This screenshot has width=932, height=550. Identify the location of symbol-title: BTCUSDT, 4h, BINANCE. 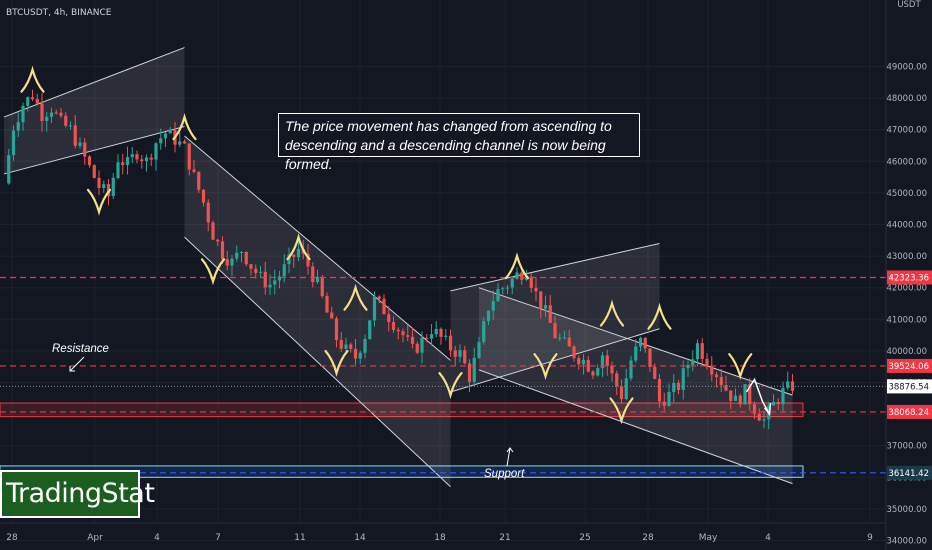
(59, 13).